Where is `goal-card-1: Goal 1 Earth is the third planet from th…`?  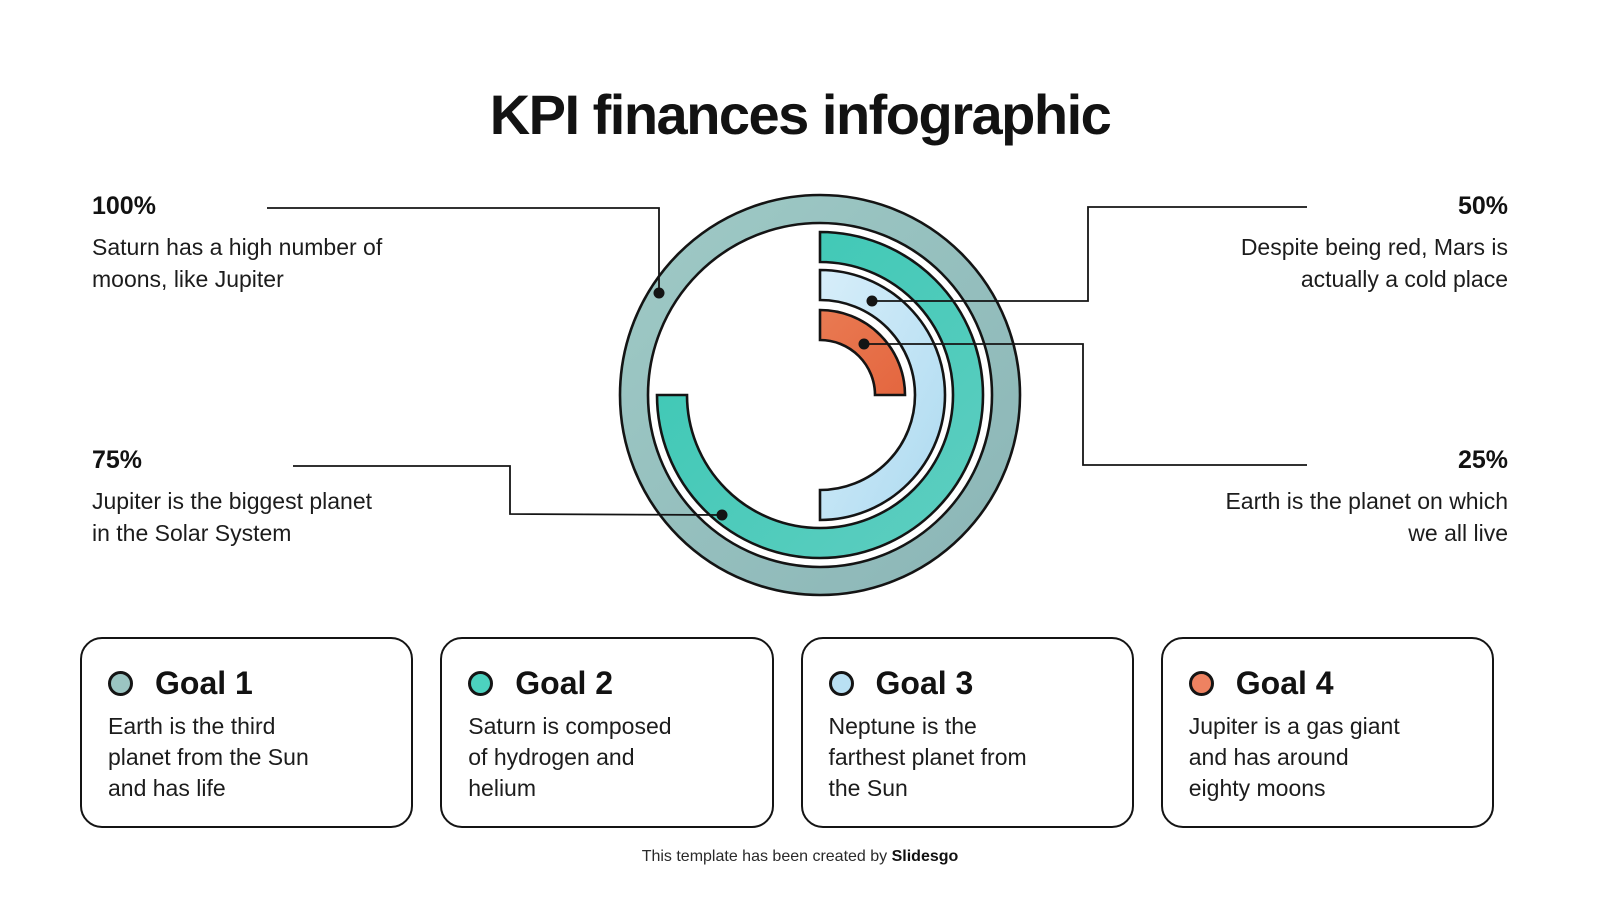 goal-card-1: Goal 1 Earth is the third planet from th… is located at coordinates (247, 732).